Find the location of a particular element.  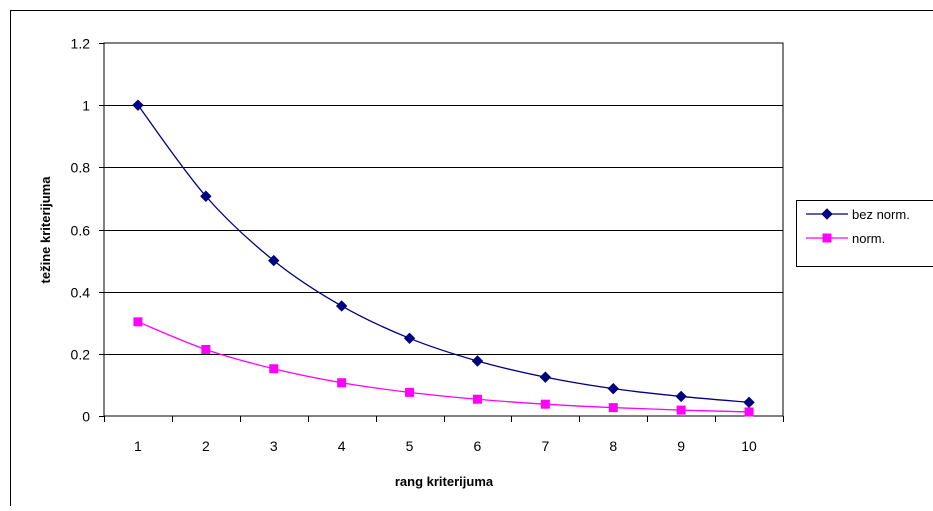

x-tick-label: 7 is located at coordinates (545, 446).